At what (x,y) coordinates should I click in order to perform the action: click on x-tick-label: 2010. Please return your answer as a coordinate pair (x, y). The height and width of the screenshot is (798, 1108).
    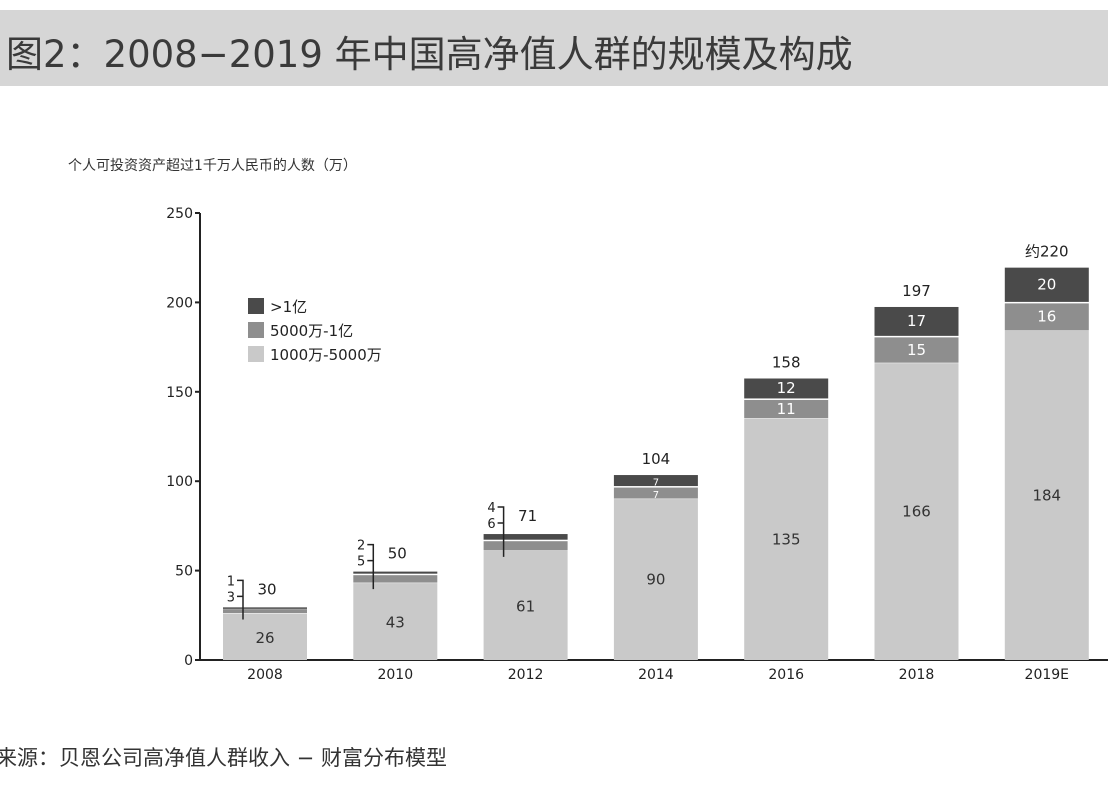
    Looking at the image, I should click on (395, 675).